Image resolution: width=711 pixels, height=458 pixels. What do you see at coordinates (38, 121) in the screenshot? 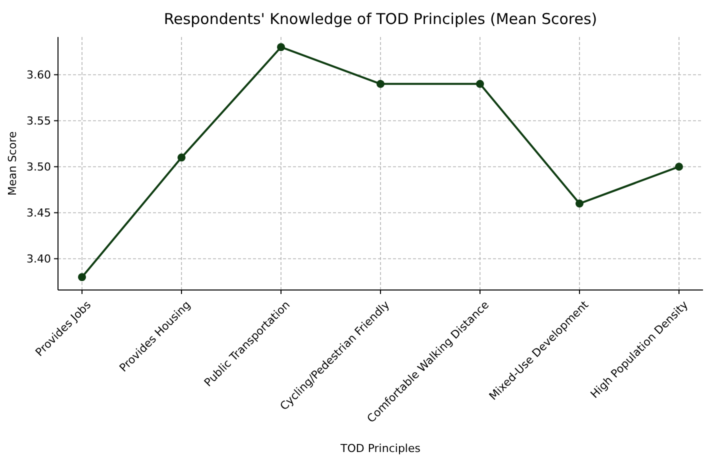
I see `y-tick-label: 3.55` at bounding box center [38, 121].